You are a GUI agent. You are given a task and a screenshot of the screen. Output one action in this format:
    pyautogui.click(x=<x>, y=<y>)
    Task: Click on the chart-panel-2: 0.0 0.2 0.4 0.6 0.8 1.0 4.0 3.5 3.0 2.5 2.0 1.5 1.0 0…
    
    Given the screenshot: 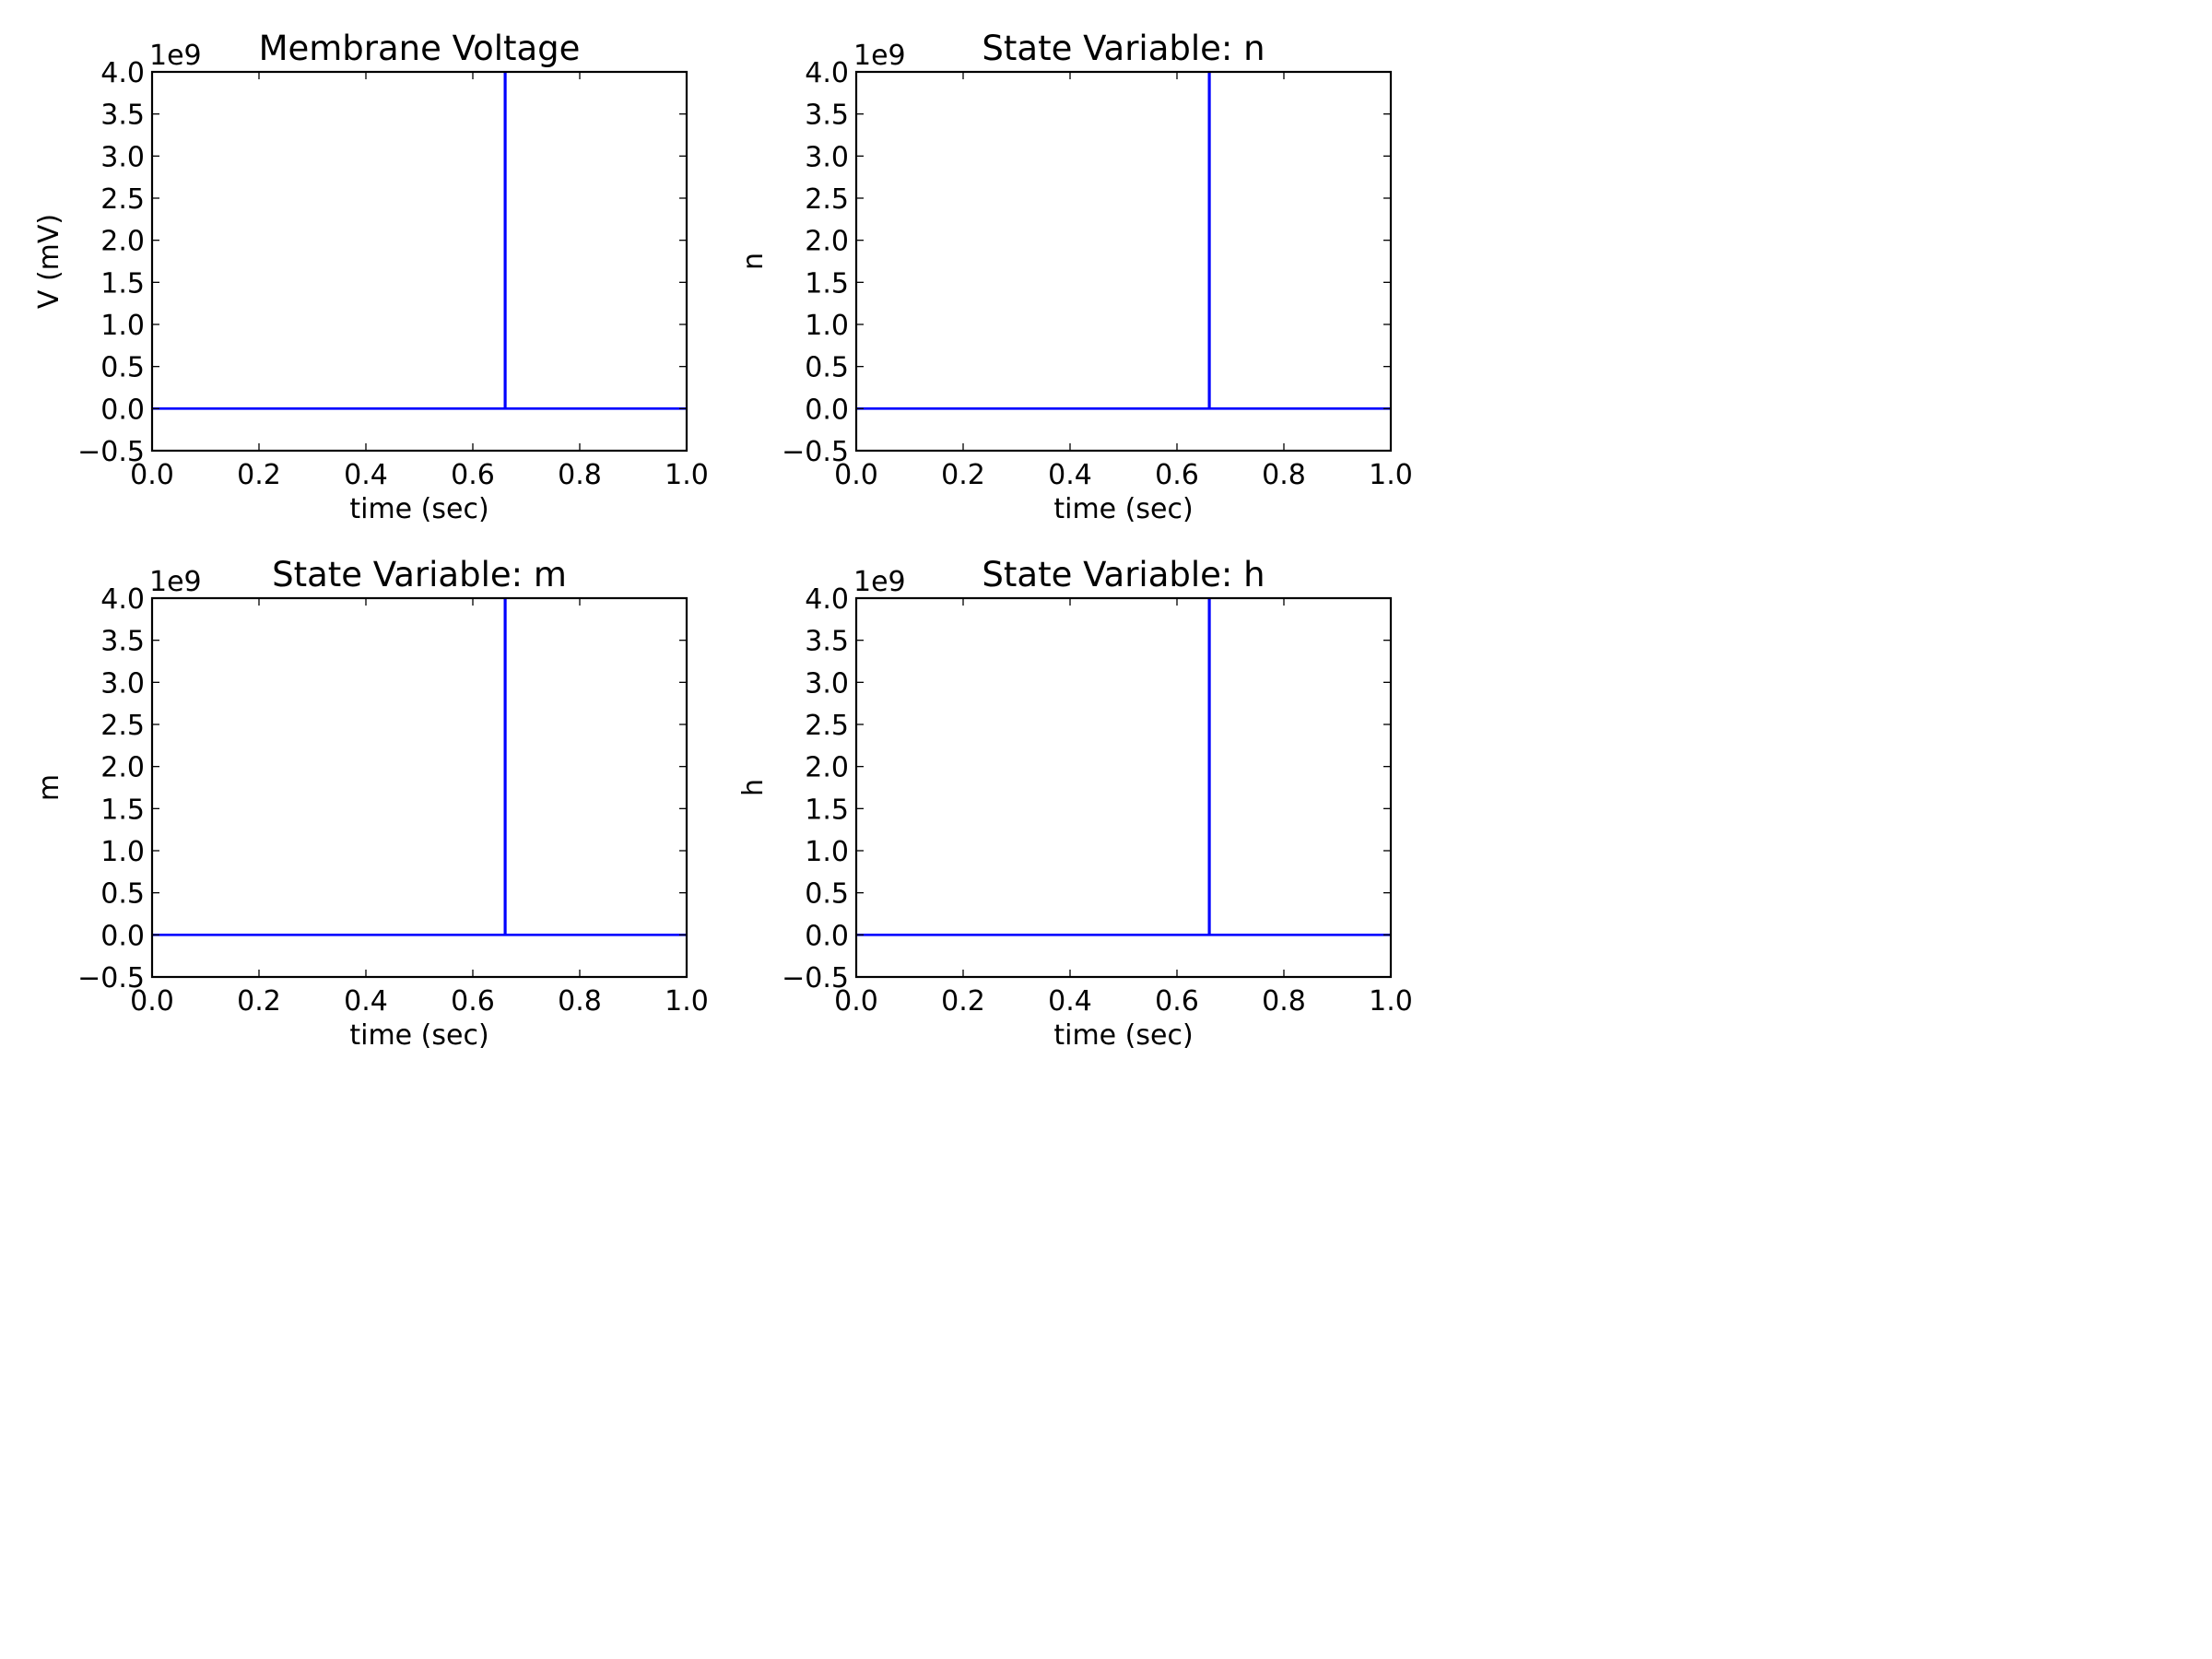 What is the action you would take?
    pyautogui.click(x=1075, y=277)
    